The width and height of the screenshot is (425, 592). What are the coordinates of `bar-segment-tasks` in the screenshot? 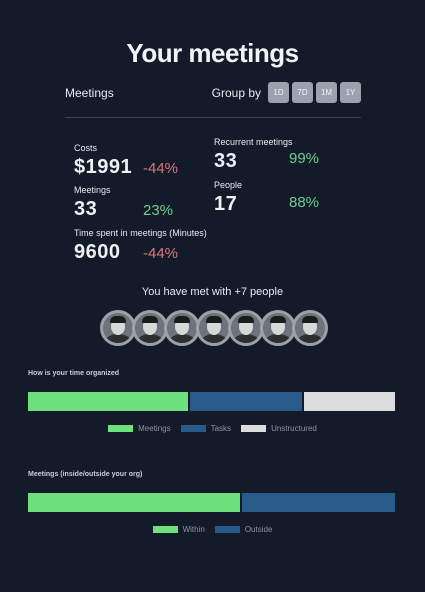 It's located at (246, 401).